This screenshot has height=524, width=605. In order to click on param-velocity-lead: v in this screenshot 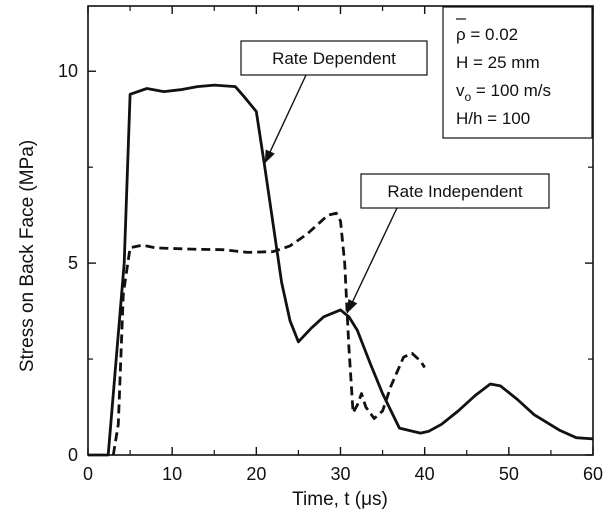, I will do `click(460, 90)`.